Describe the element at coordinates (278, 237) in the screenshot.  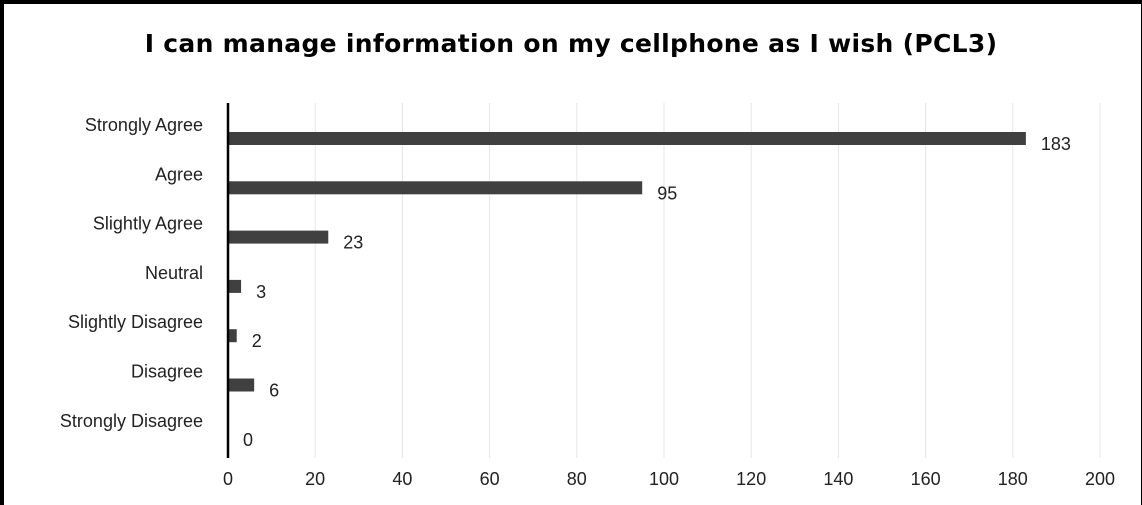
I see `bar-slightly-agree` at that location.